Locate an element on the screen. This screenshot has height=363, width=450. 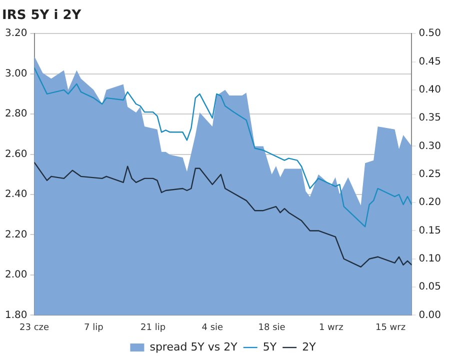
y-tick-label: 2.60 is located at coordinates (16, 154).